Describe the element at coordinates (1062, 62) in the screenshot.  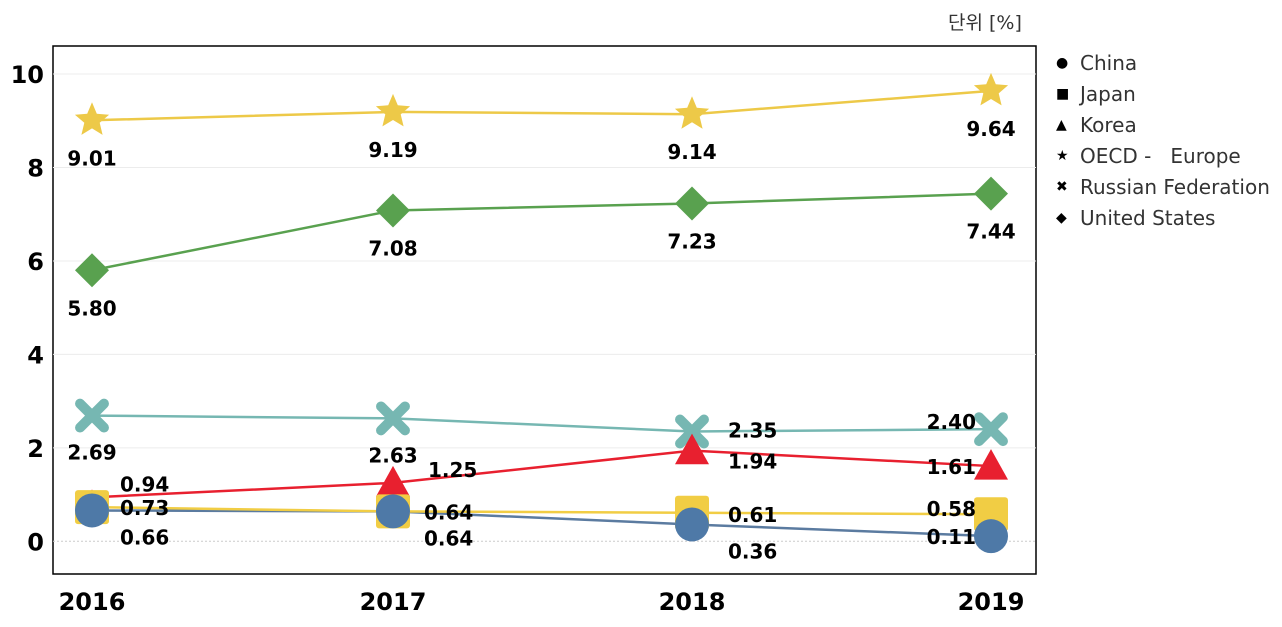
I see `circle-marker-icon: ●` at that location.